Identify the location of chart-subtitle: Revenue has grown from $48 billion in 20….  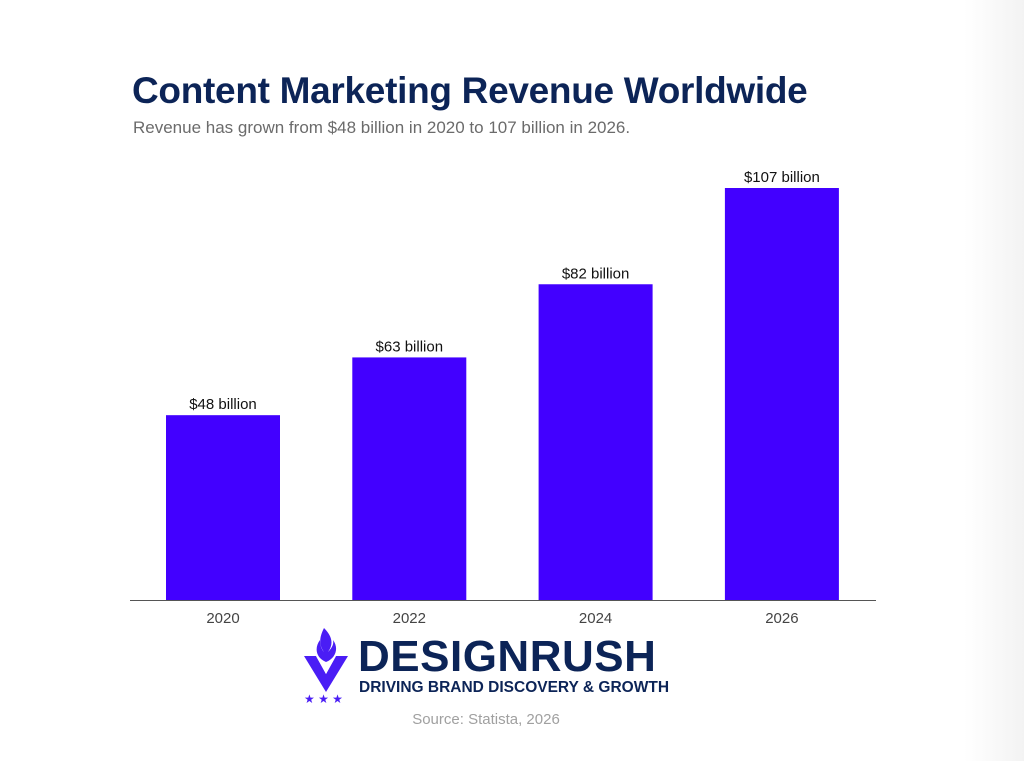
(382, 127).